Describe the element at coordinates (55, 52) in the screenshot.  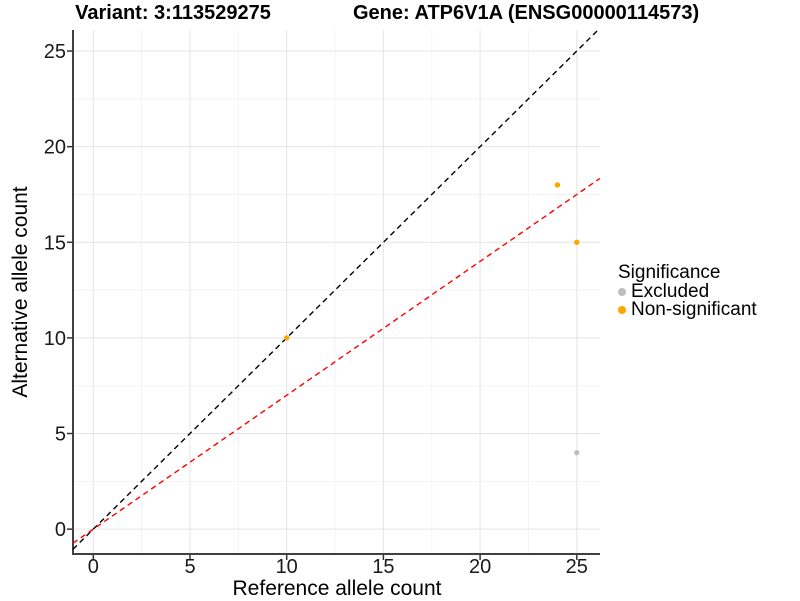
I see `y-tick-label: 25` at that location.